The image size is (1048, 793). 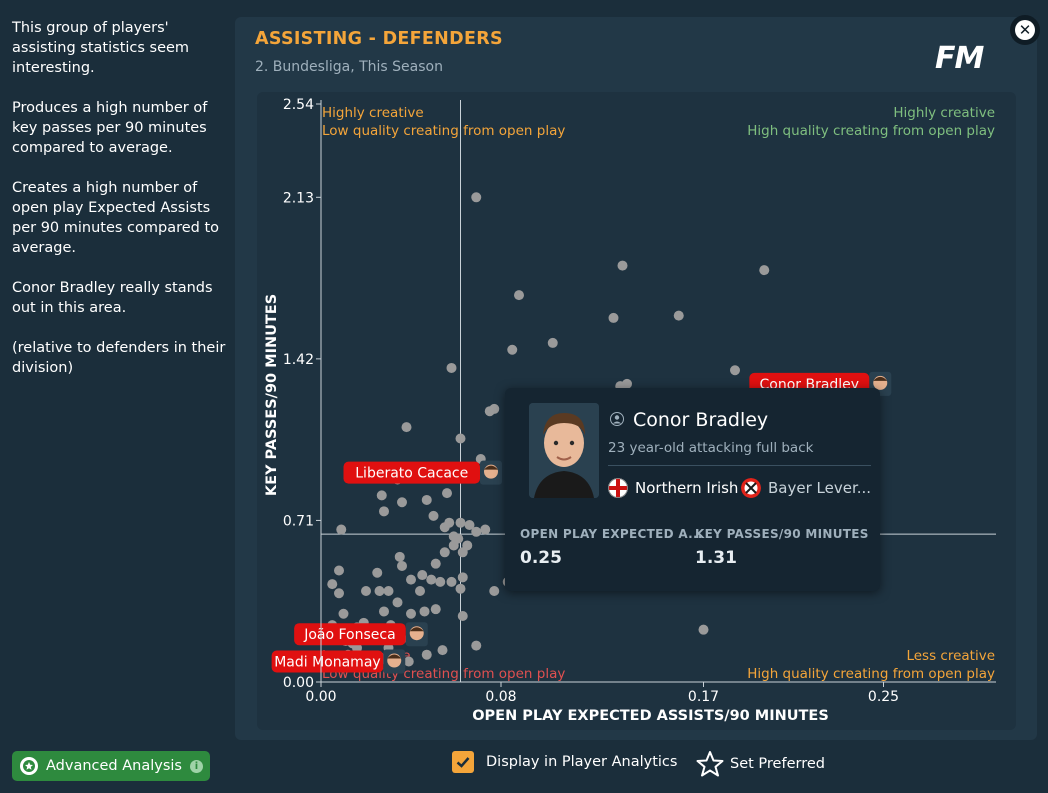 What do you see at coordinates (500, 697) in the screenshot?
I see `x-tick-label: 0.08` at bounding box center [500, 697].